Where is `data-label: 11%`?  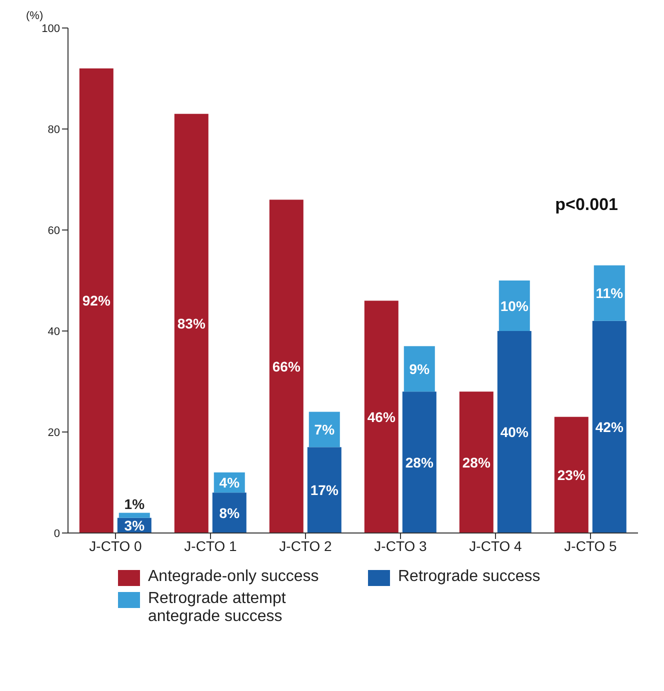
data-label: 11% is located at coordinates (610, 293).